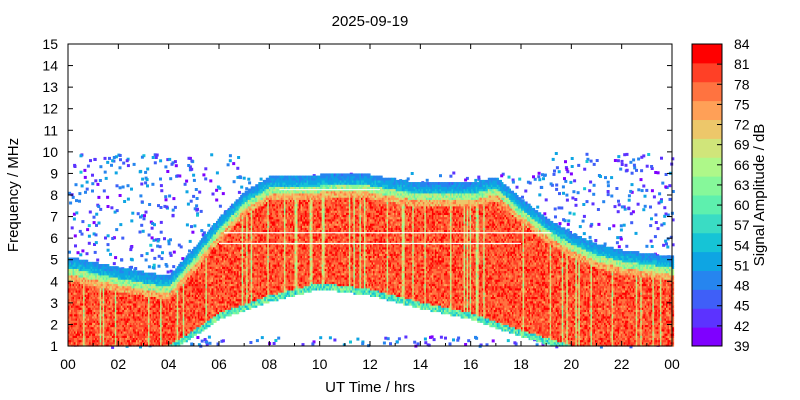 The width and height of the screenshot is (800, 400). What do you see at coordinates (370, 21) in the screenshot?
I see `chart-title: 2025-09-19` at bounding box center [370, 21].